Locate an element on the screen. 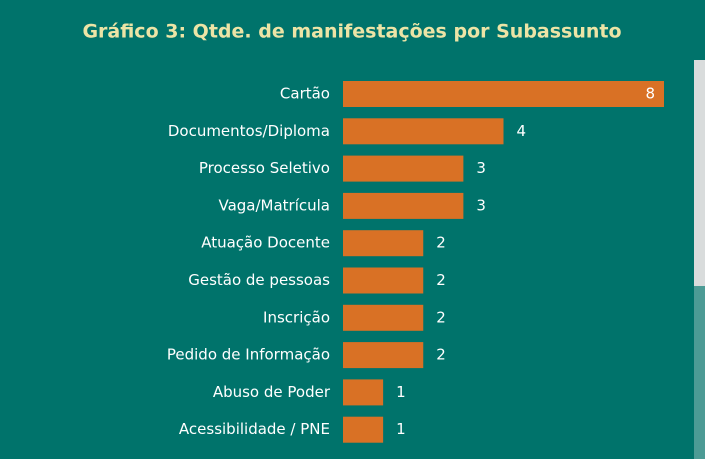 Image resolution: width=705 pixels, height=459 pixels. scrollbar-thumb is located at coordinates (699, 173).